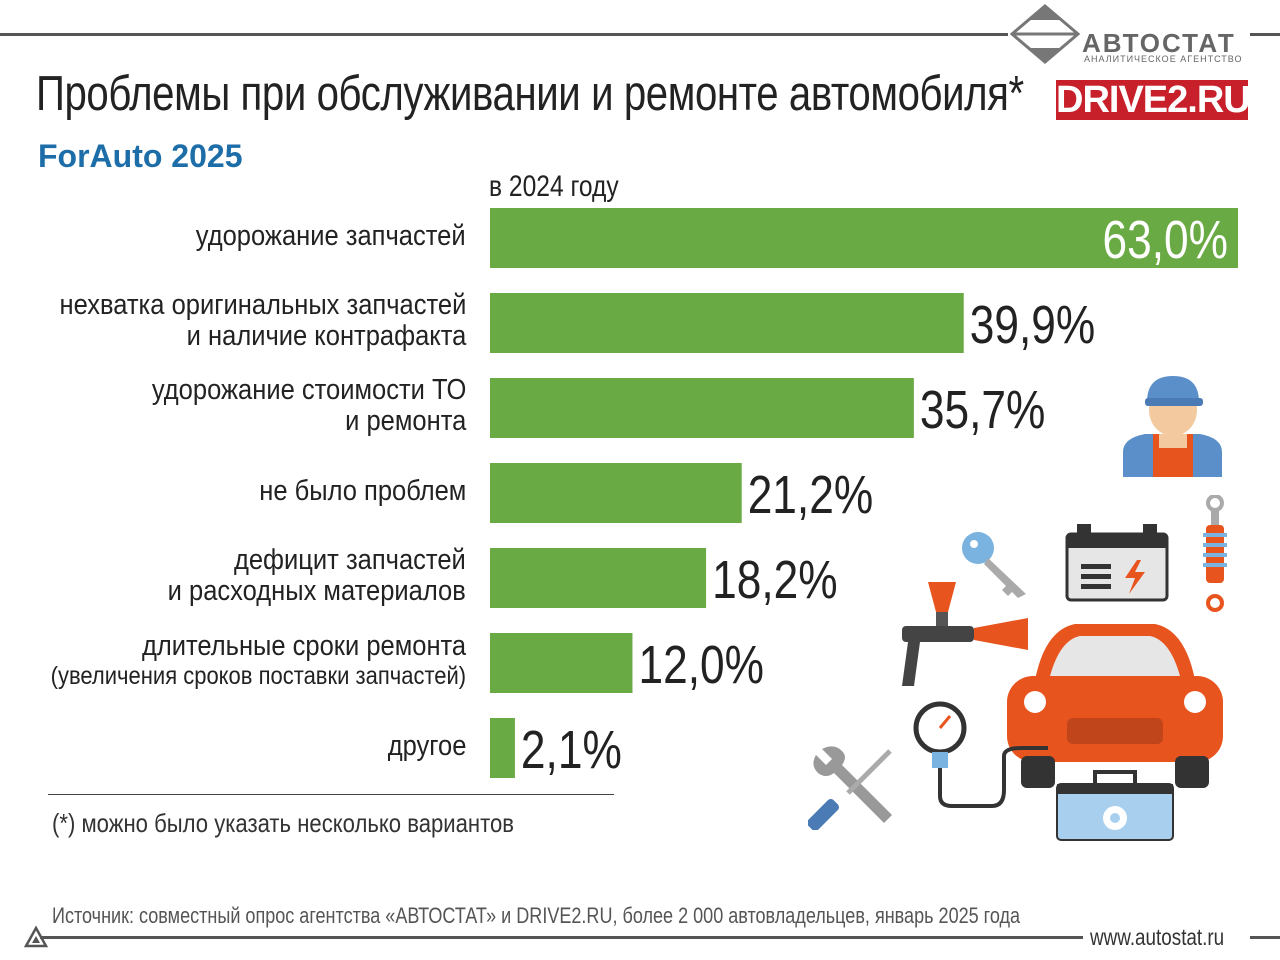 The width and height of the screenshot is (1280, 960). I want to click on category-label-7: другое, so click(426, 745).